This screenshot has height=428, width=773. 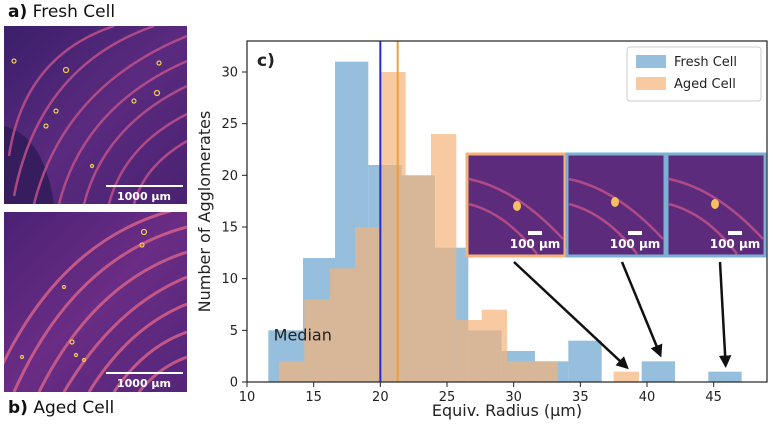 I want to click on panel-b-label: b) Aged Cell, so click(x=61, y=408).